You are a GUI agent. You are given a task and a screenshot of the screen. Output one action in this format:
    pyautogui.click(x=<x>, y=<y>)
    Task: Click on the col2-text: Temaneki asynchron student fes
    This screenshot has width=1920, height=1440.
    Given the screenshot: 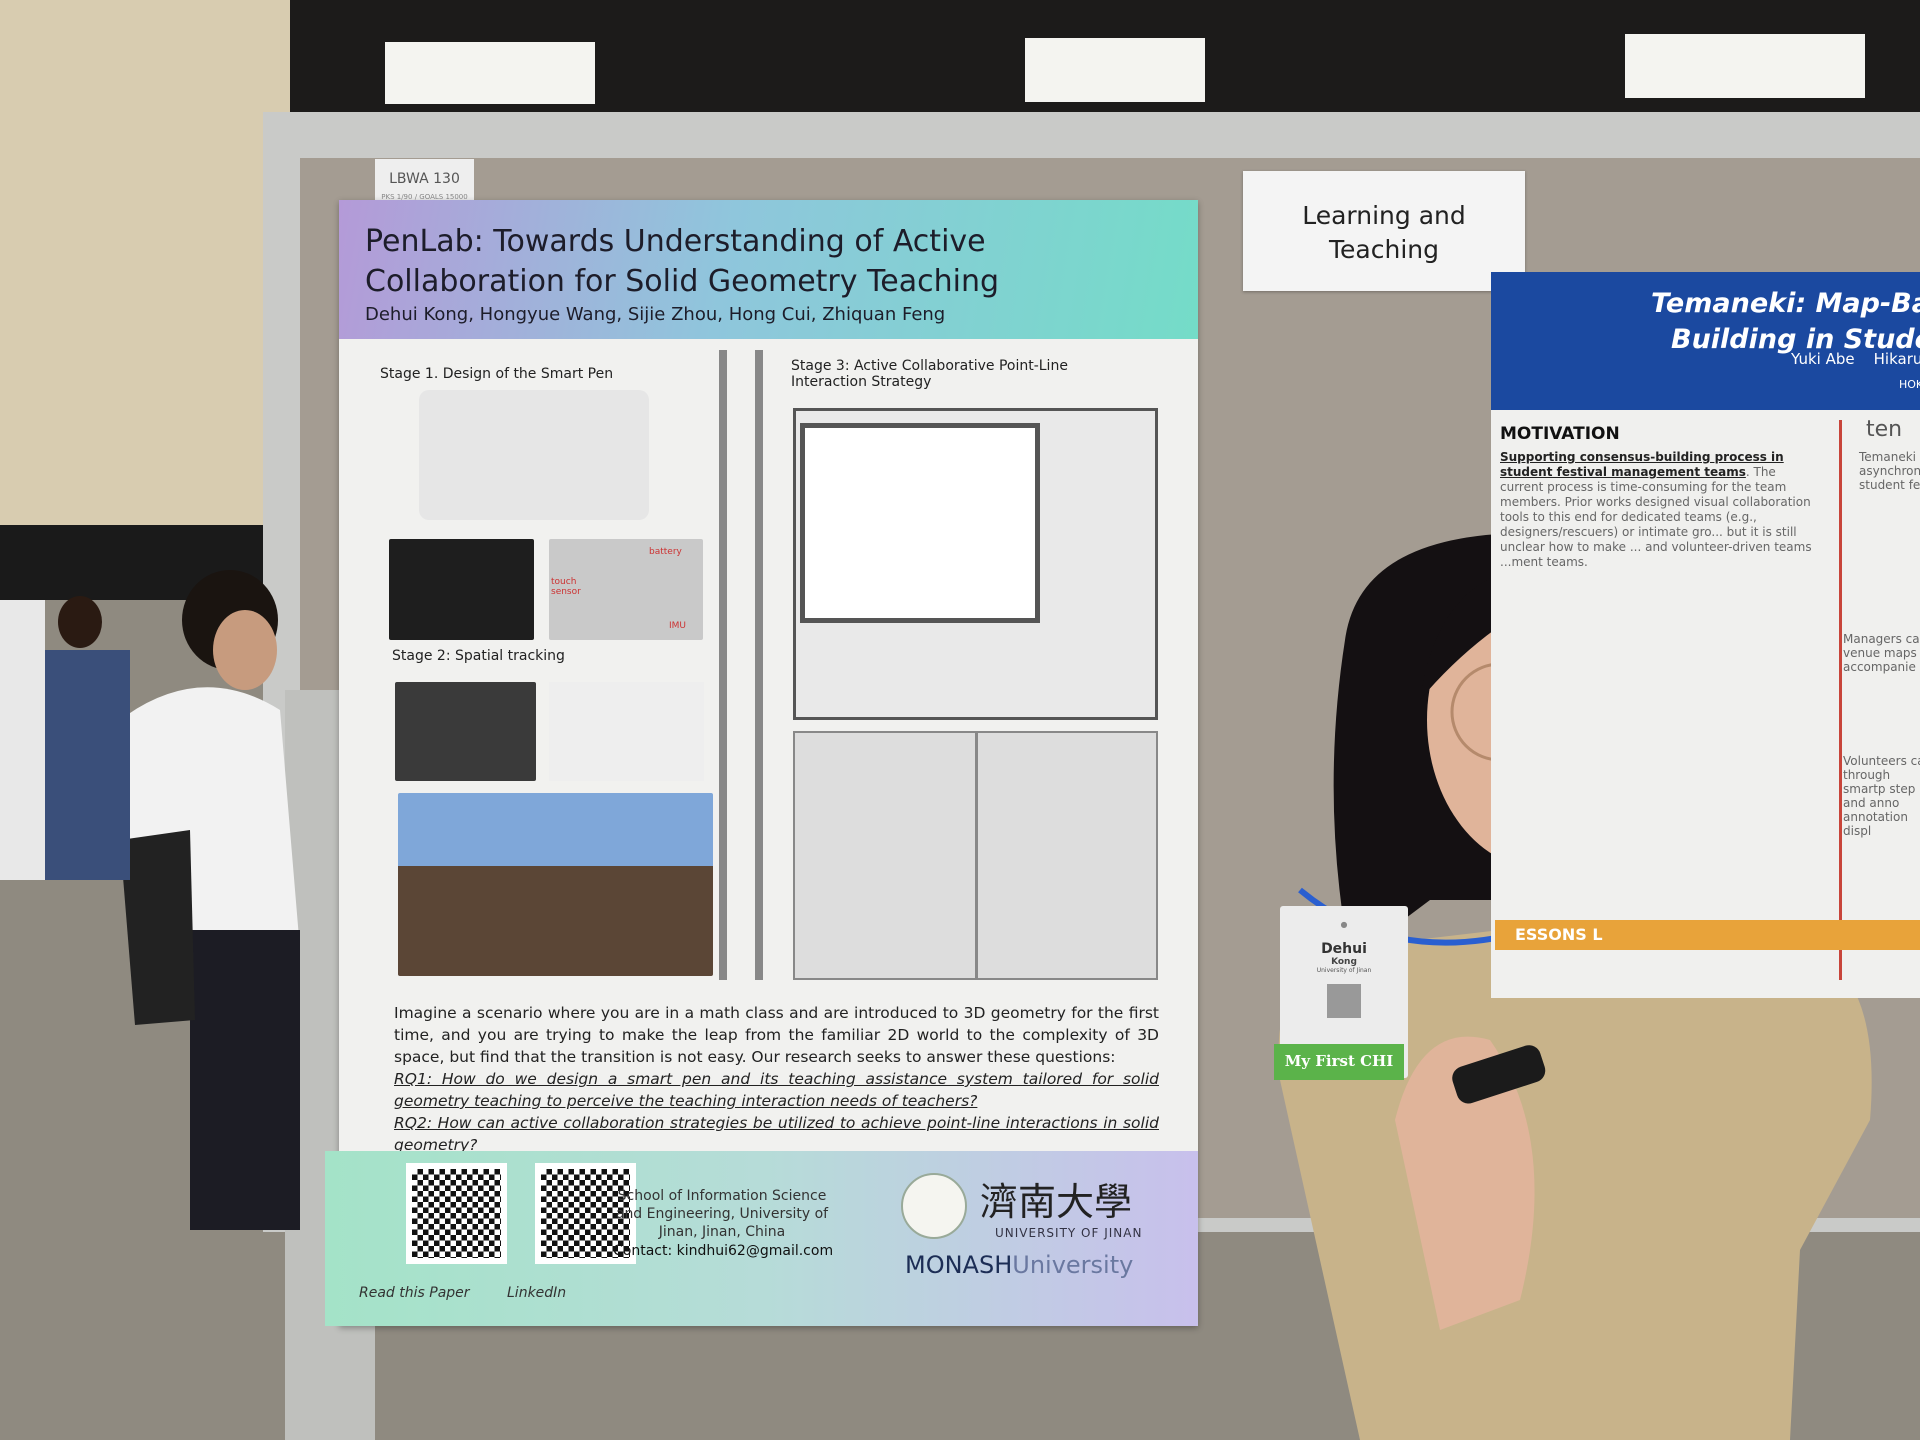 What is the action you would take?
    pyautogui.click(x=1889, y=471)
    